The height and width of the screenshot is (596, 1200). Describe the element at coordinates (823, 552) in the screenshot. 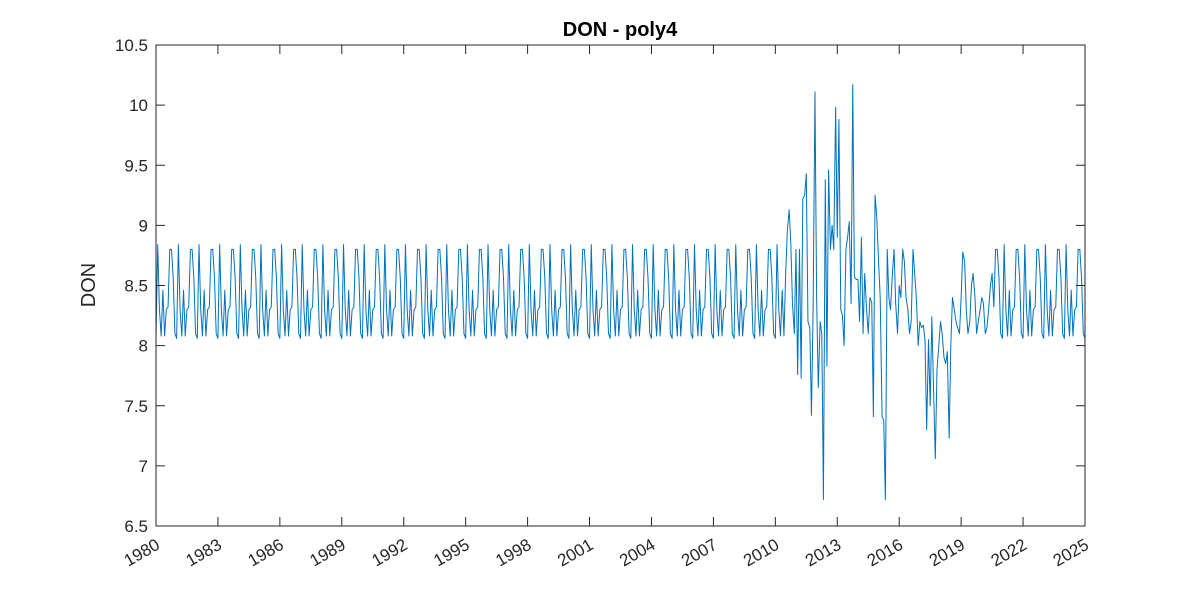

I see `x-tick-label: 2013` at that location.